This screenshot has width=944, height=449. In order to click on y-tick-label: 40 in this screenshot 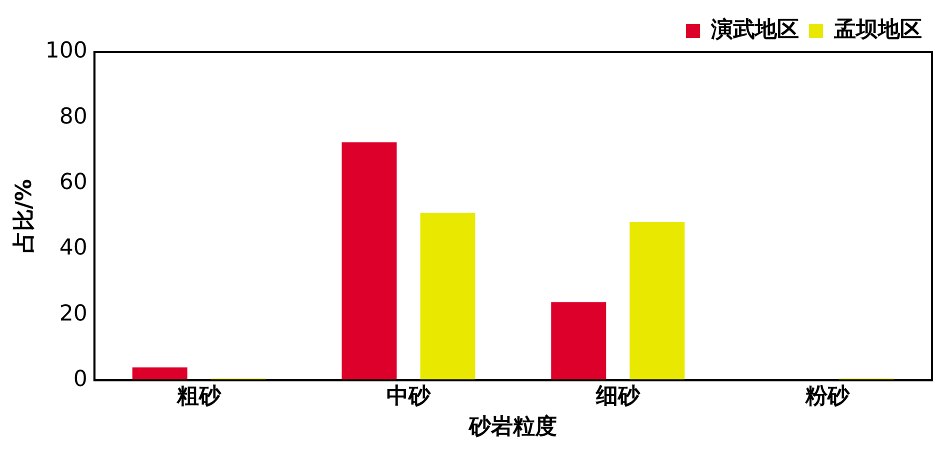, I will do `click(73, 248)`.